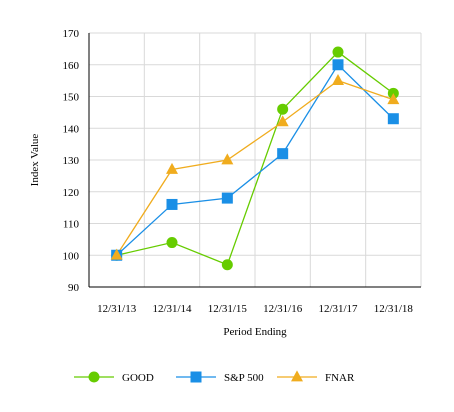 This screenshot has height=412, width=454. Describe the element at coordinates (316, 377) in the screenshot. I see `legend-item-fnar: FNAR` at that location.